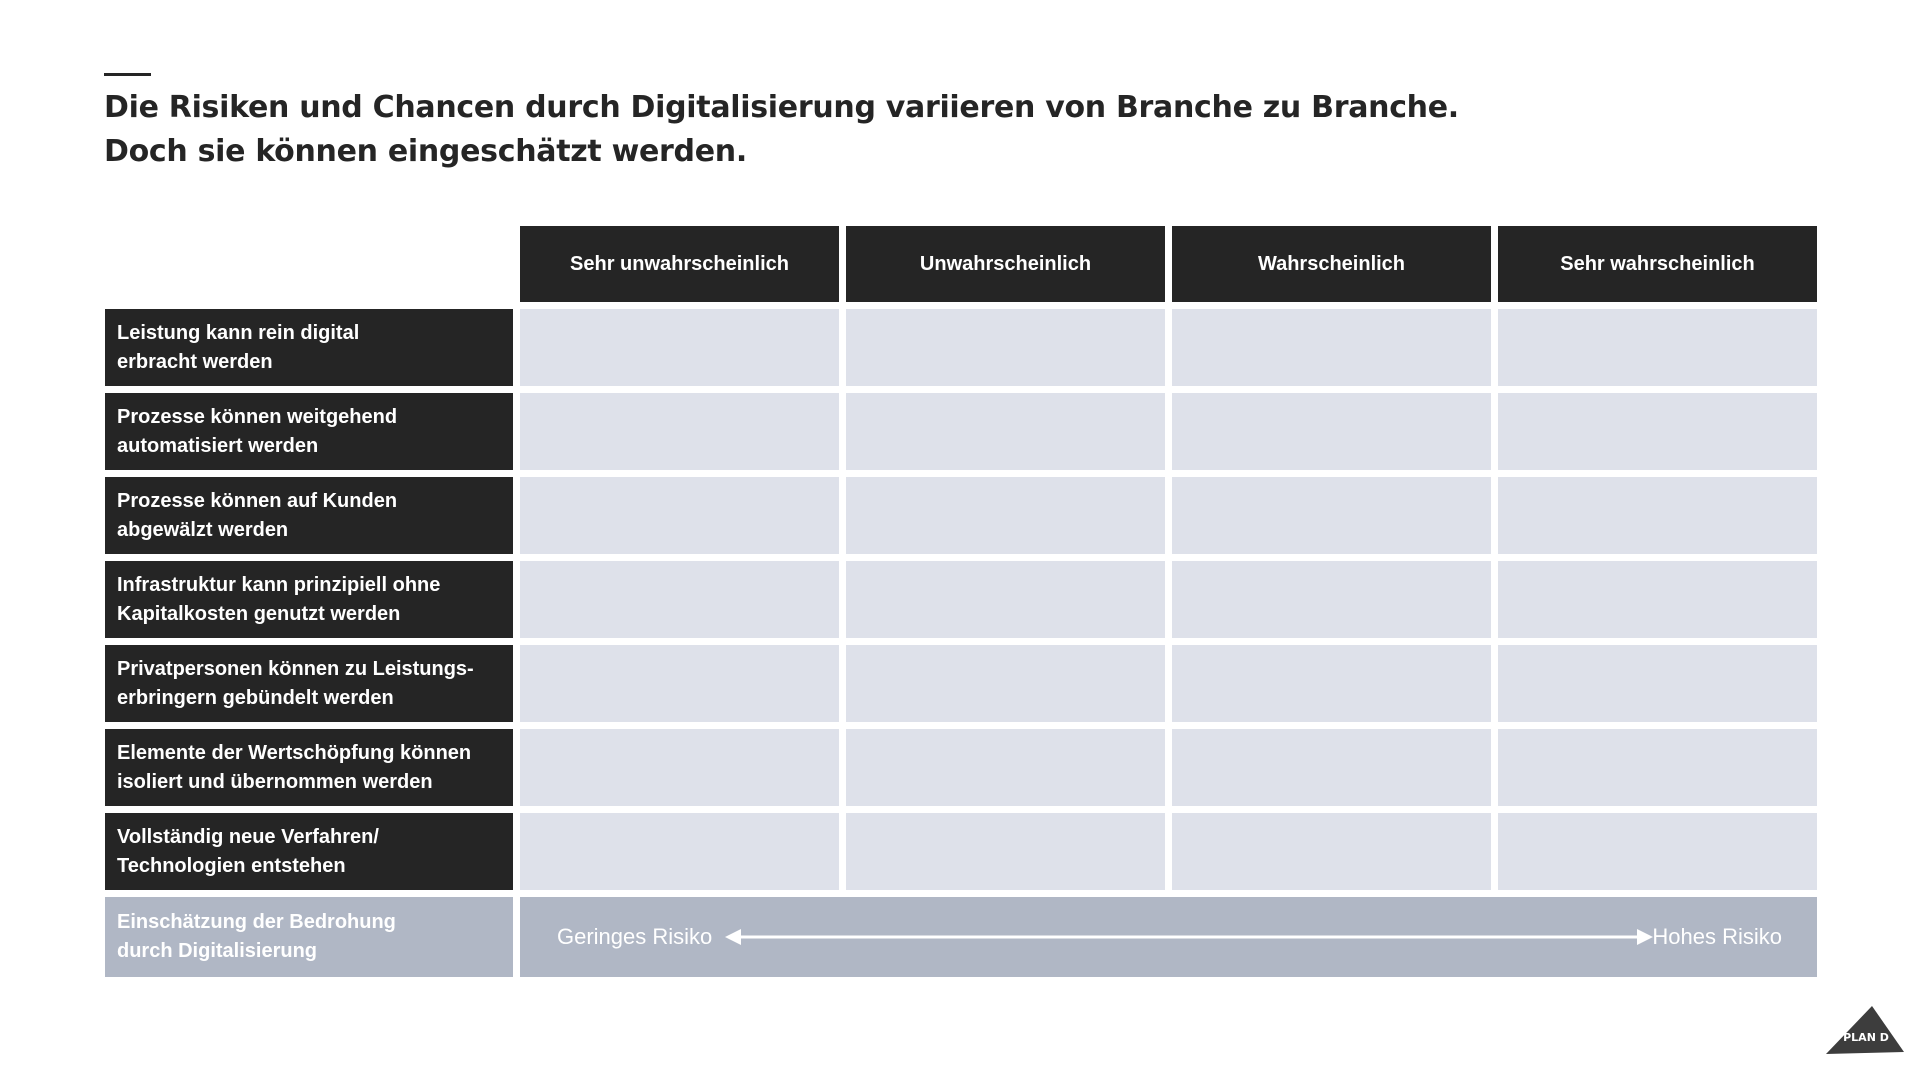 The width and height of the screenshot is (1920, 1080). What do you see at coordinates (203, 529) in the screenshot?
I see `row-label-line: abgewälzt werden` at bounding box center [203, 529].